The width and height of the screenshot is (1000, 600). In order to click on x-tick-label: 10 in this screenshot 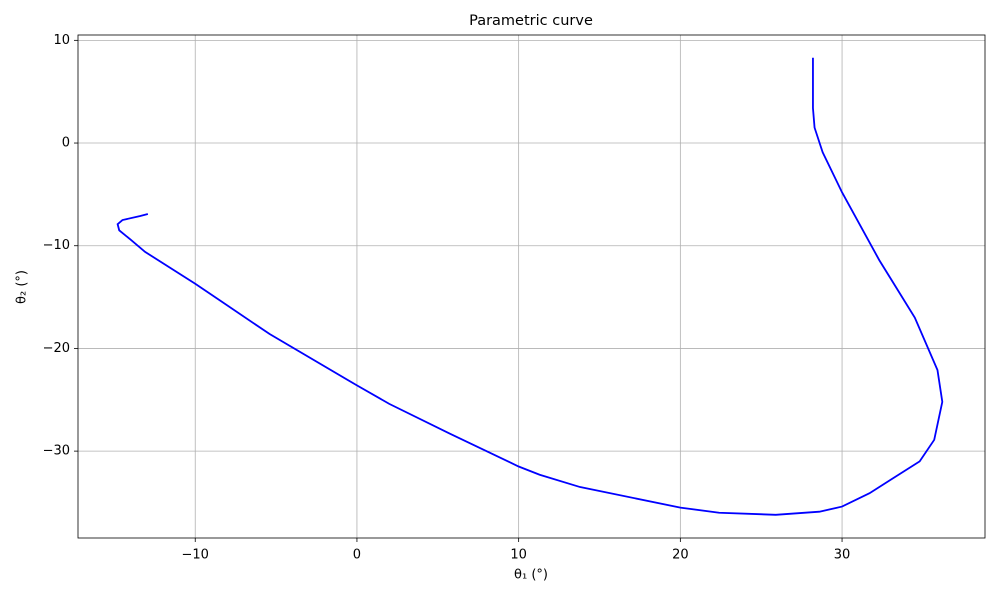, I will do `click(518, 555)`.